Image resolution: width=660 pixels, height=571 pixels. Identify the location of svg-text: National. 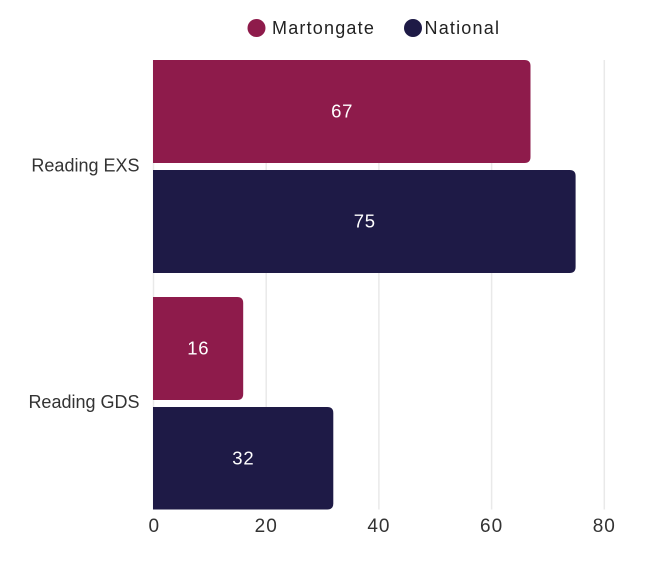
(463, 28).